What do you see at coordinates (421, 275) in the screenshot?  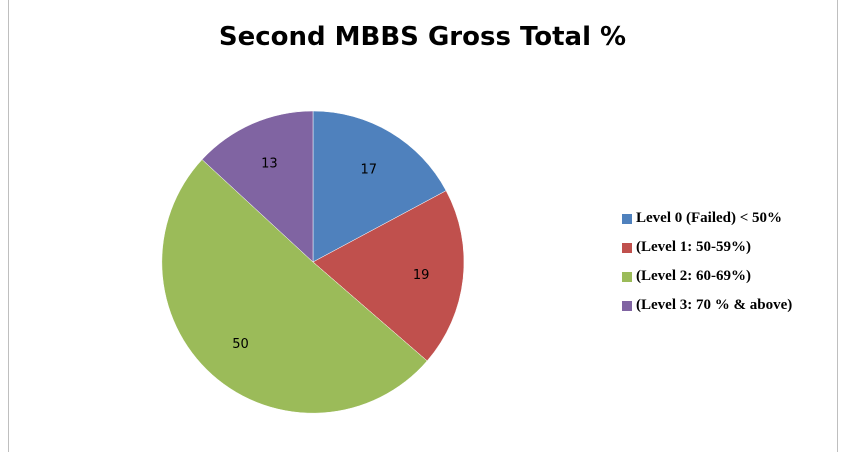 I see `data-label: 19` at bounding box center [421, 275].